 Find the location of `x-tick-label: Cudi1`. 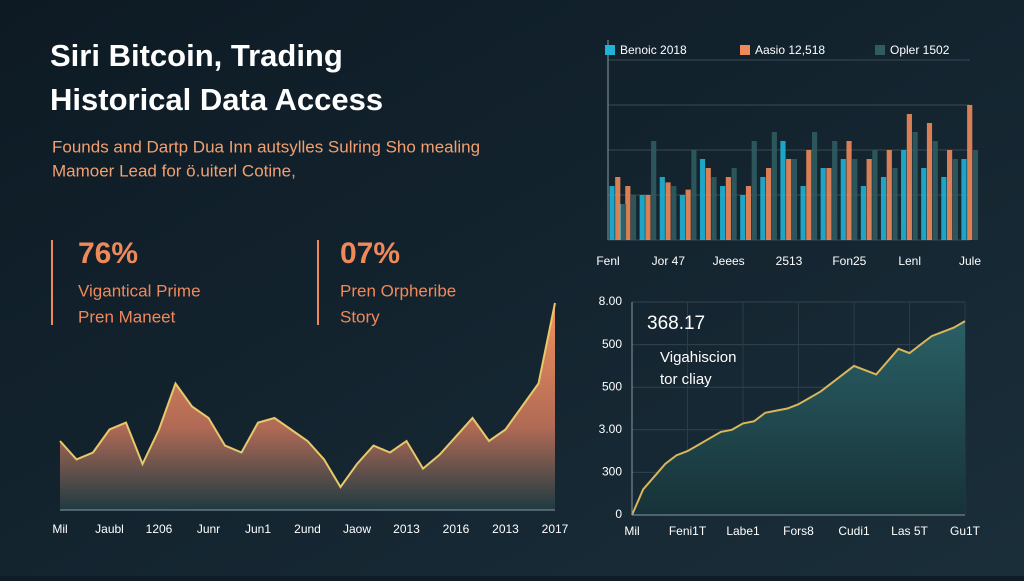

x-tick-label: Cudi1 is located at coordinates (854, 531).